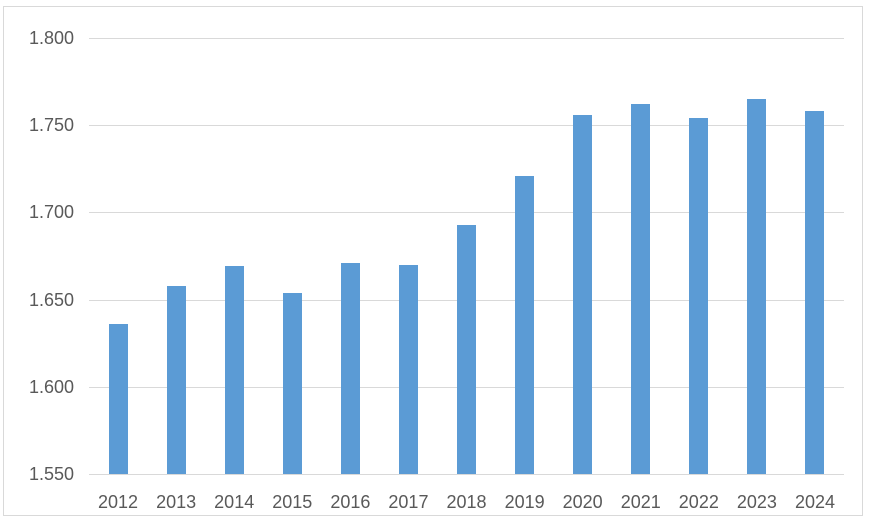 This screenshot has width=870, height=526. Describe the element at coordinates (583, 294) in the screenshot. I see `bar-2020` at that location.